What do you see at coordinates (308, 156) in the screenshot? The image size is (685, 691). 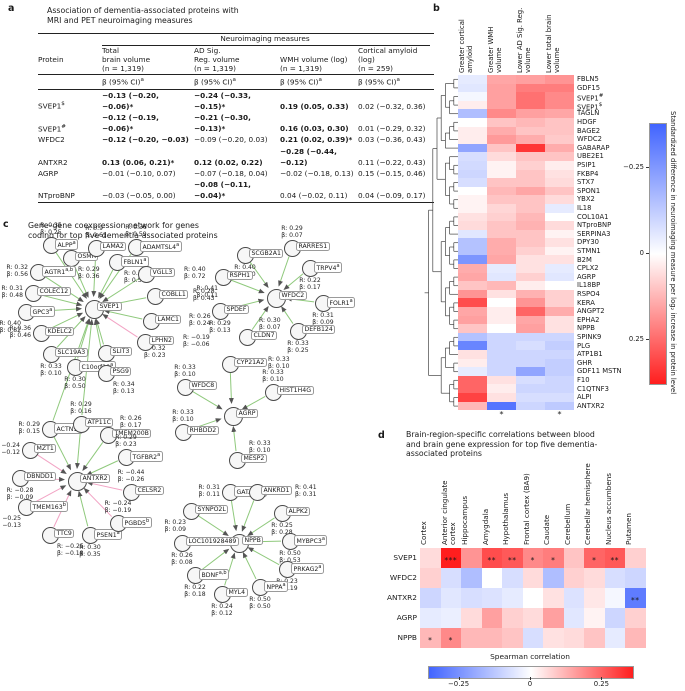 I see `table-value-cell: −0.28 (−0.44, −0.12)` at bounding box center [308, 156].